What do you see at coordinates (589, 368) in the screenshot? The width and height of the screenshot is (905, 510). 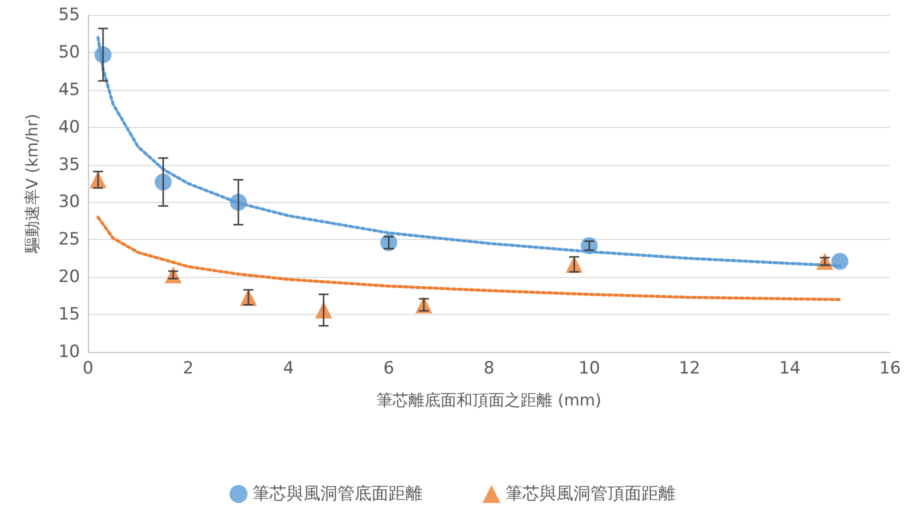 I see `x-tick-label: 10` at bounding box center [589, 368].